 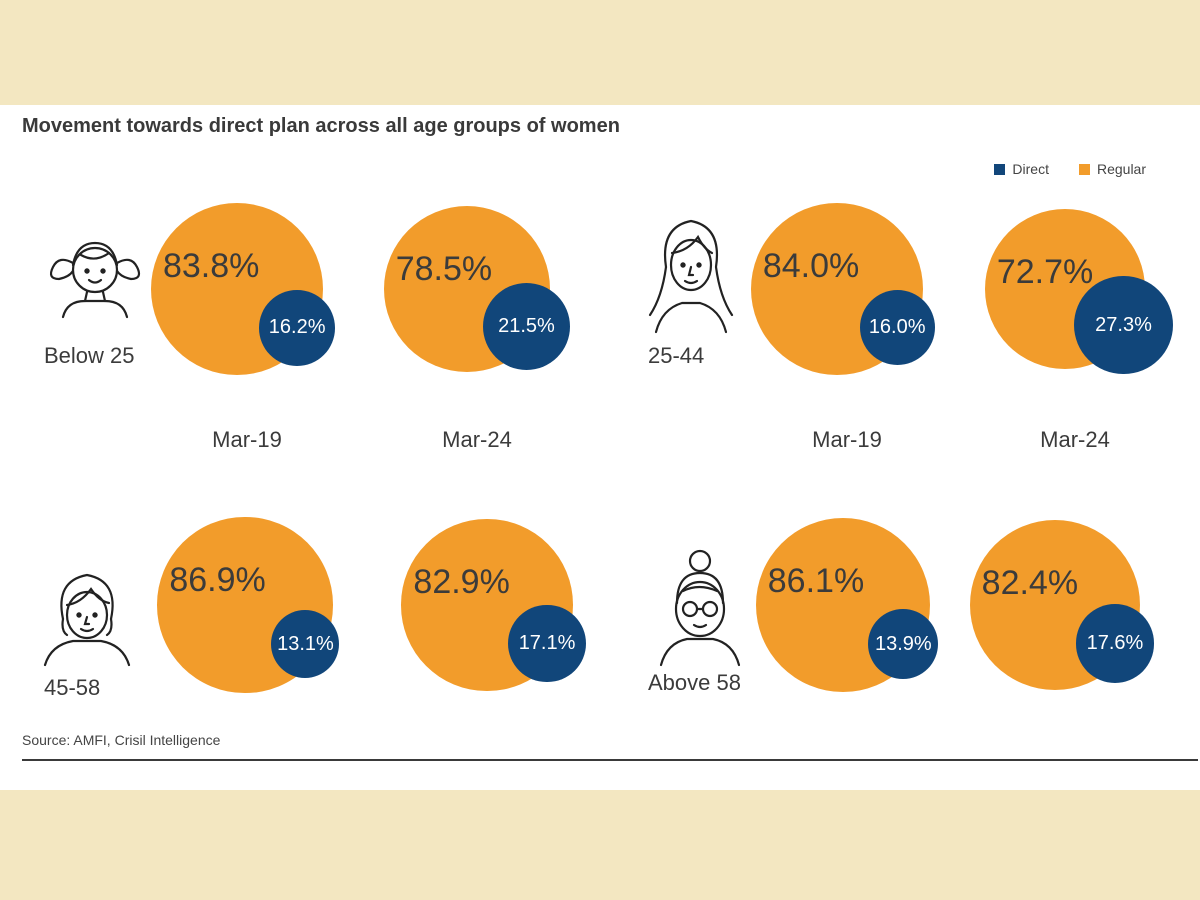 What do you see at coordinates (676, 355) in the screenshot?
I see `group-label-25-44: 25-44` at bounding box center [676, 355].